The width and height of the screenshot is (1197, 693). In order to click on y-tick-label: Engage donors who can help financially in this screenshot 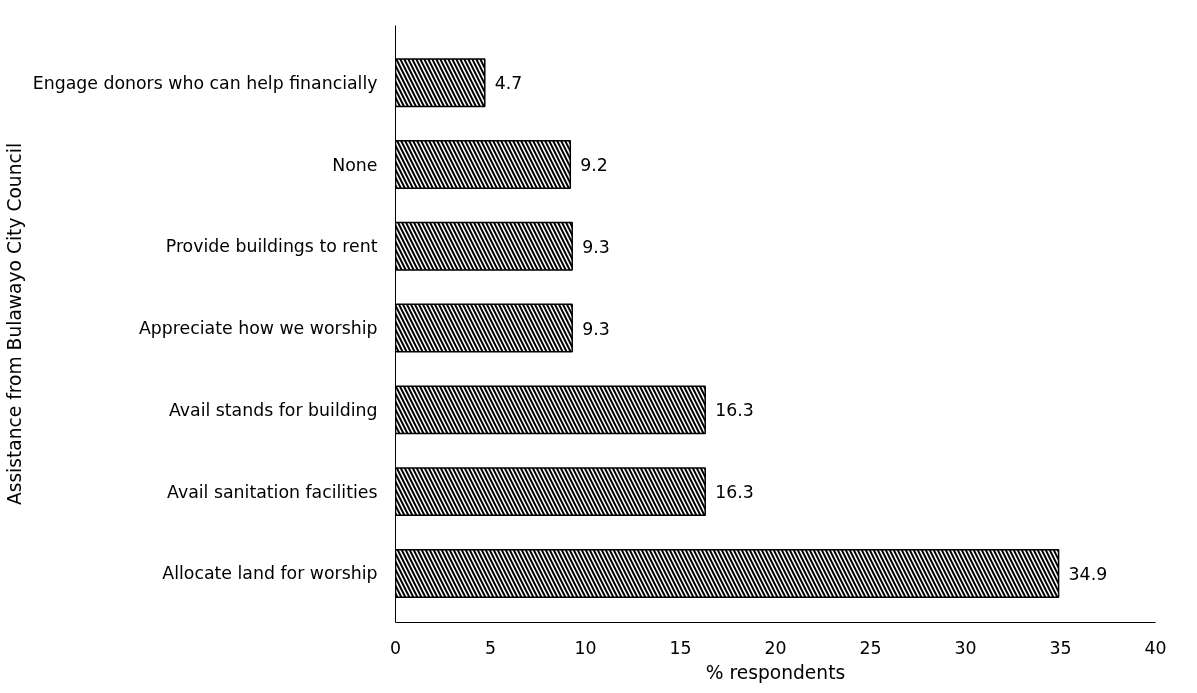, I will do `click(205, 82)`.